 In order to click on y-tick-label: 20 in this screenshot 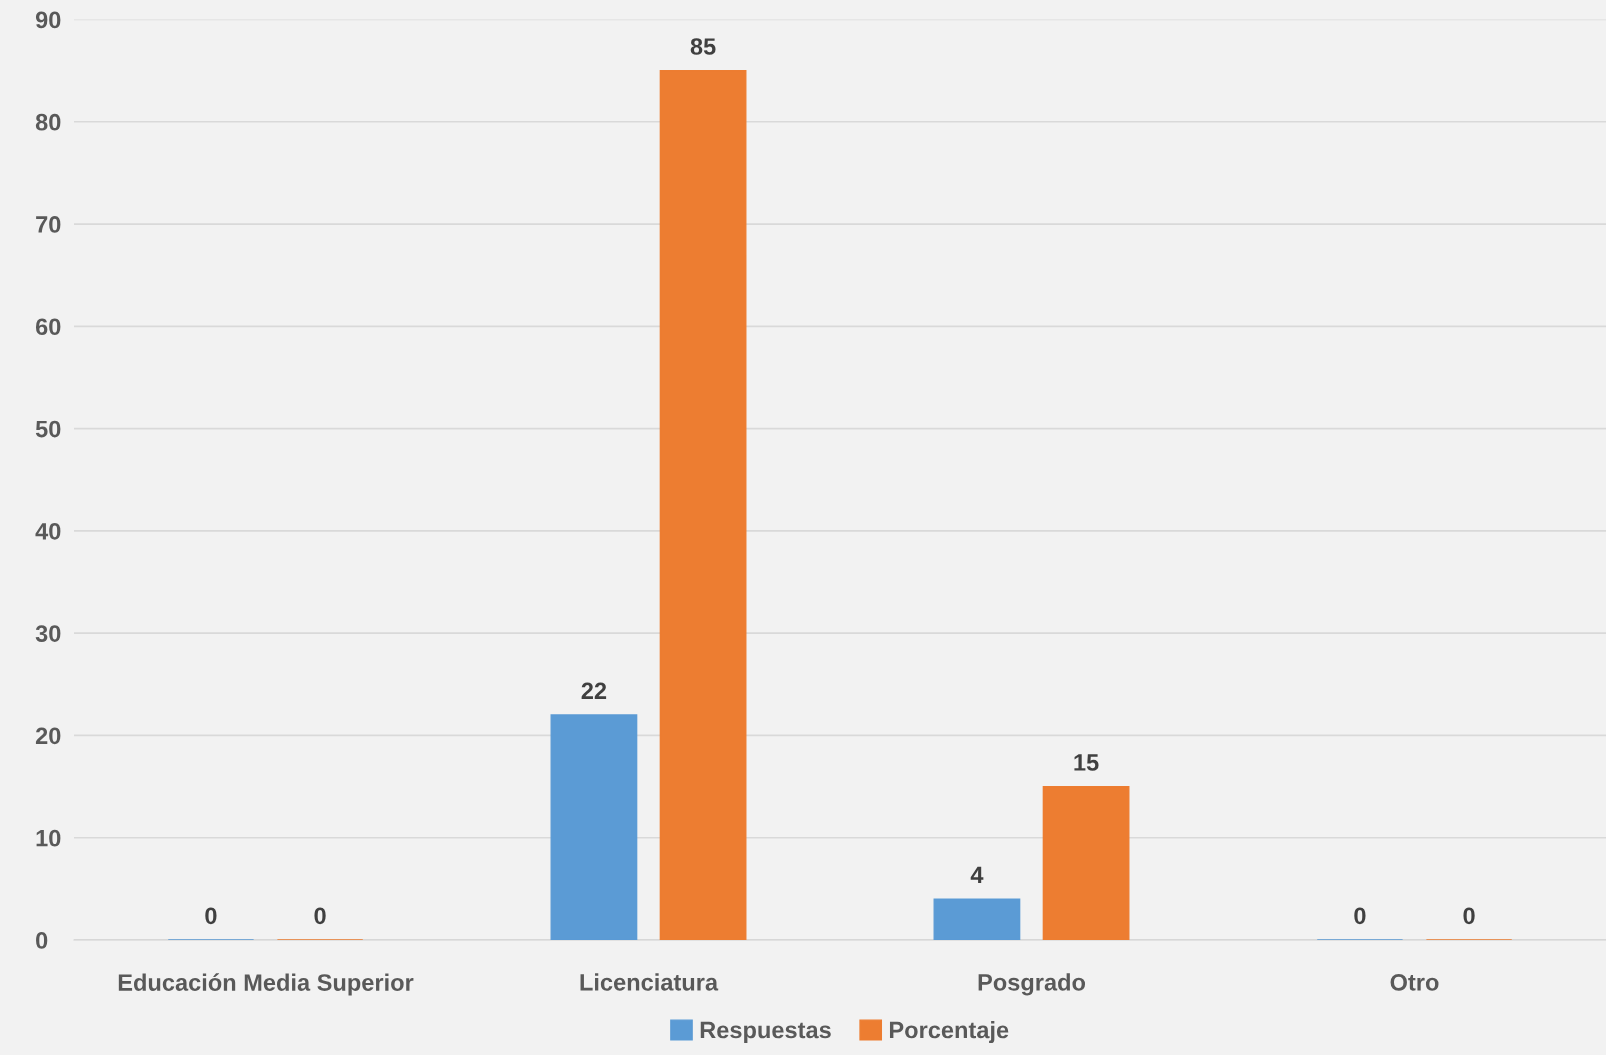, I will do `click(48, 736)`.